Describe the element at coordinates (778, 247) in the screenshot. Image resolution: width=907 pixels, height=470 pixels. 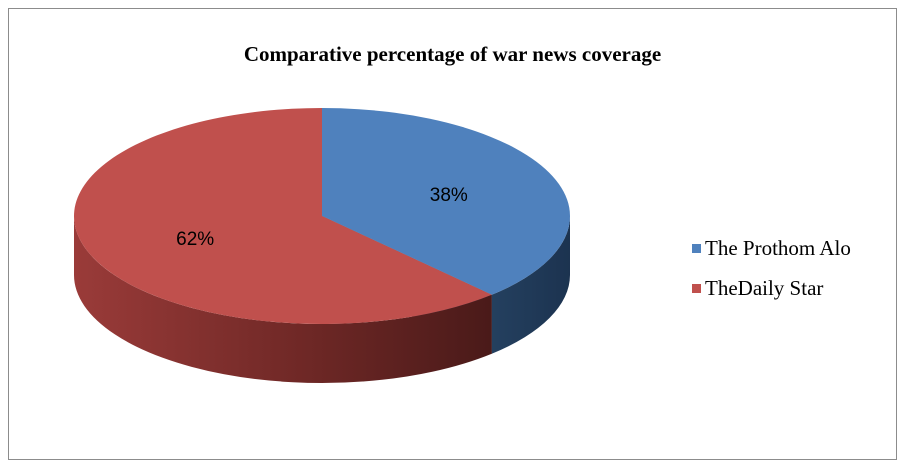
I see `legend-label-prothom-alo: The Prothom Alo` at that location.